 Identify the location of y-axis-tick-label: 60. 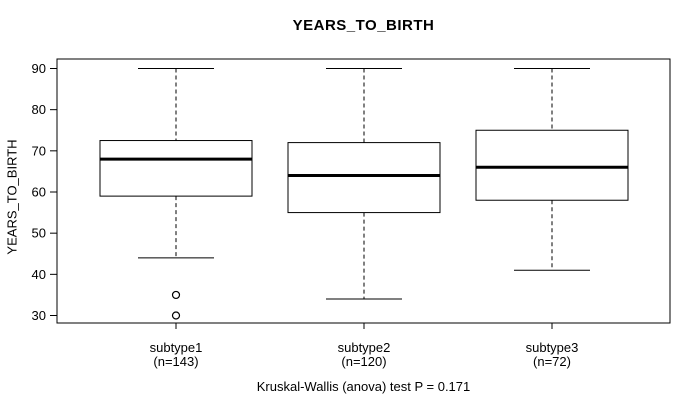
(39, 192).